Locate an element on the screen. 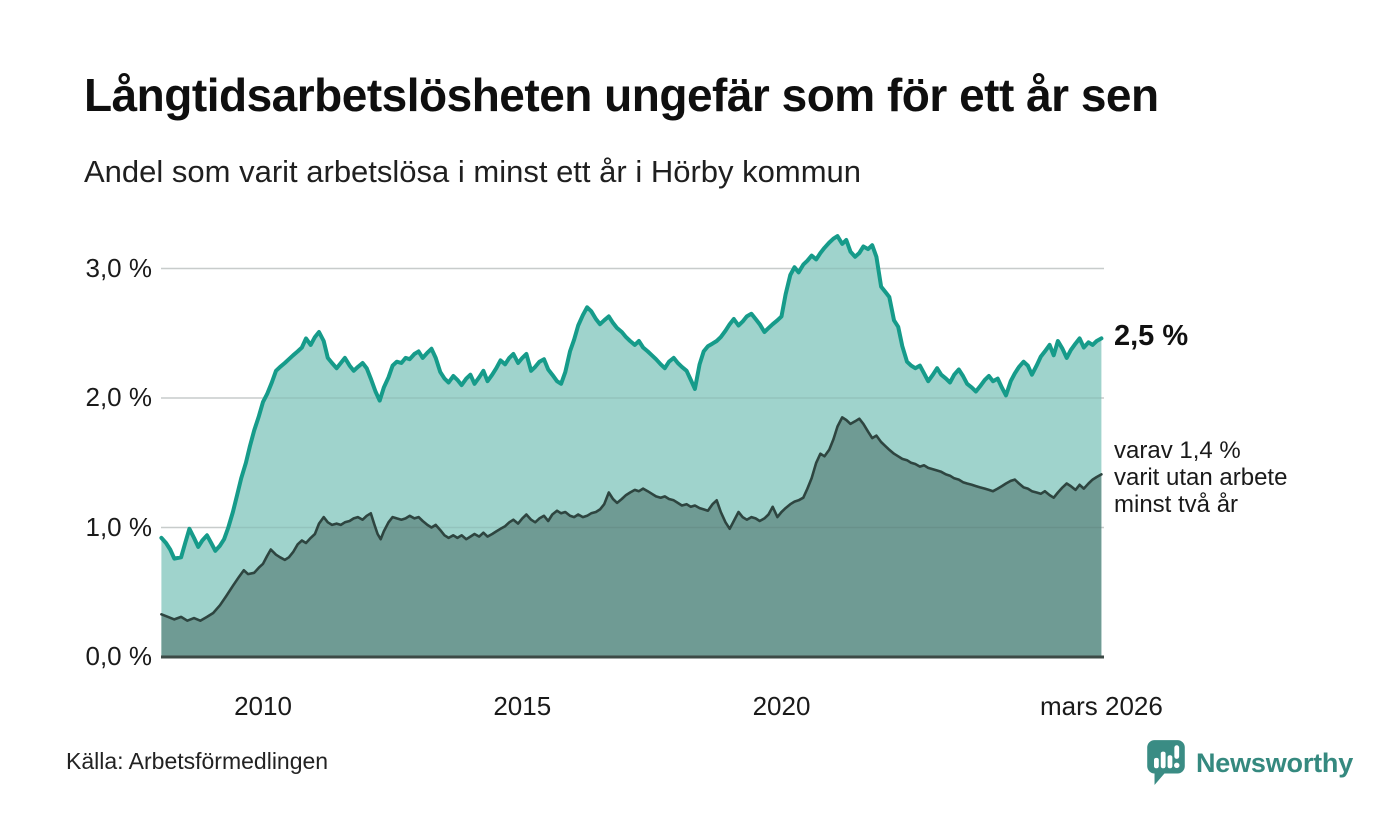 This screenshot has width=1400, height=840. two-year-end-label-line1: varav 1,4 % is located at coordinates (1177, 451).